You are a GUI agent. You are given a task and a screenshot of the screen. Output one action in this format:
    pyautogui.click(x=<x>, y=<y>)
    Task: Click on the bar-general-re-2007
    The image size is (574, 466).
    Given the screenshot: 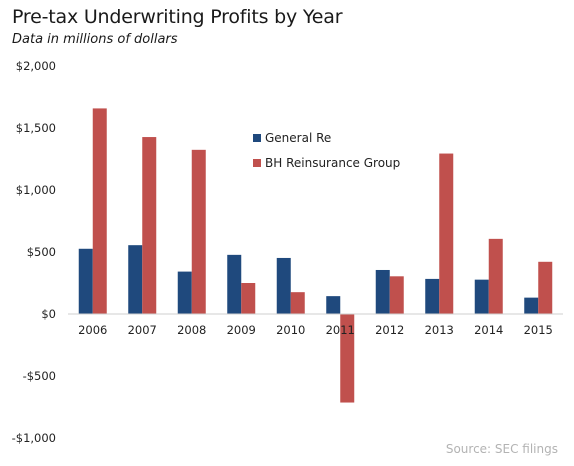 What is the action you would take?
    pyautogui.click(x=135, y=279)
    